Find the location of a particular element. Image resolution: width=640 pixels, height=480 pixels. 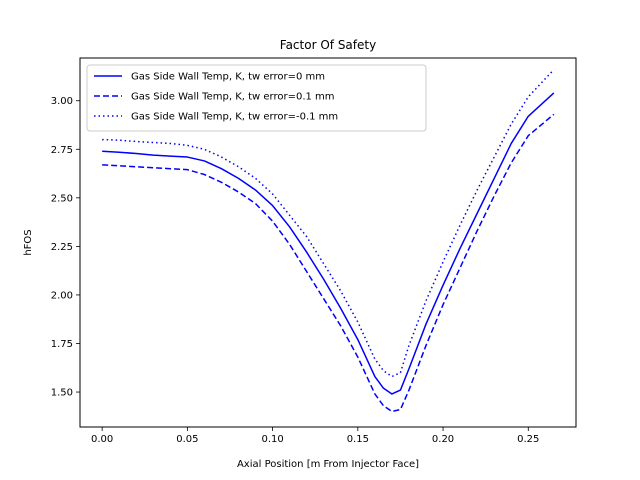

x-axis-label: Axial Position [m From Injector Face] is located at coordinates (328, 464).